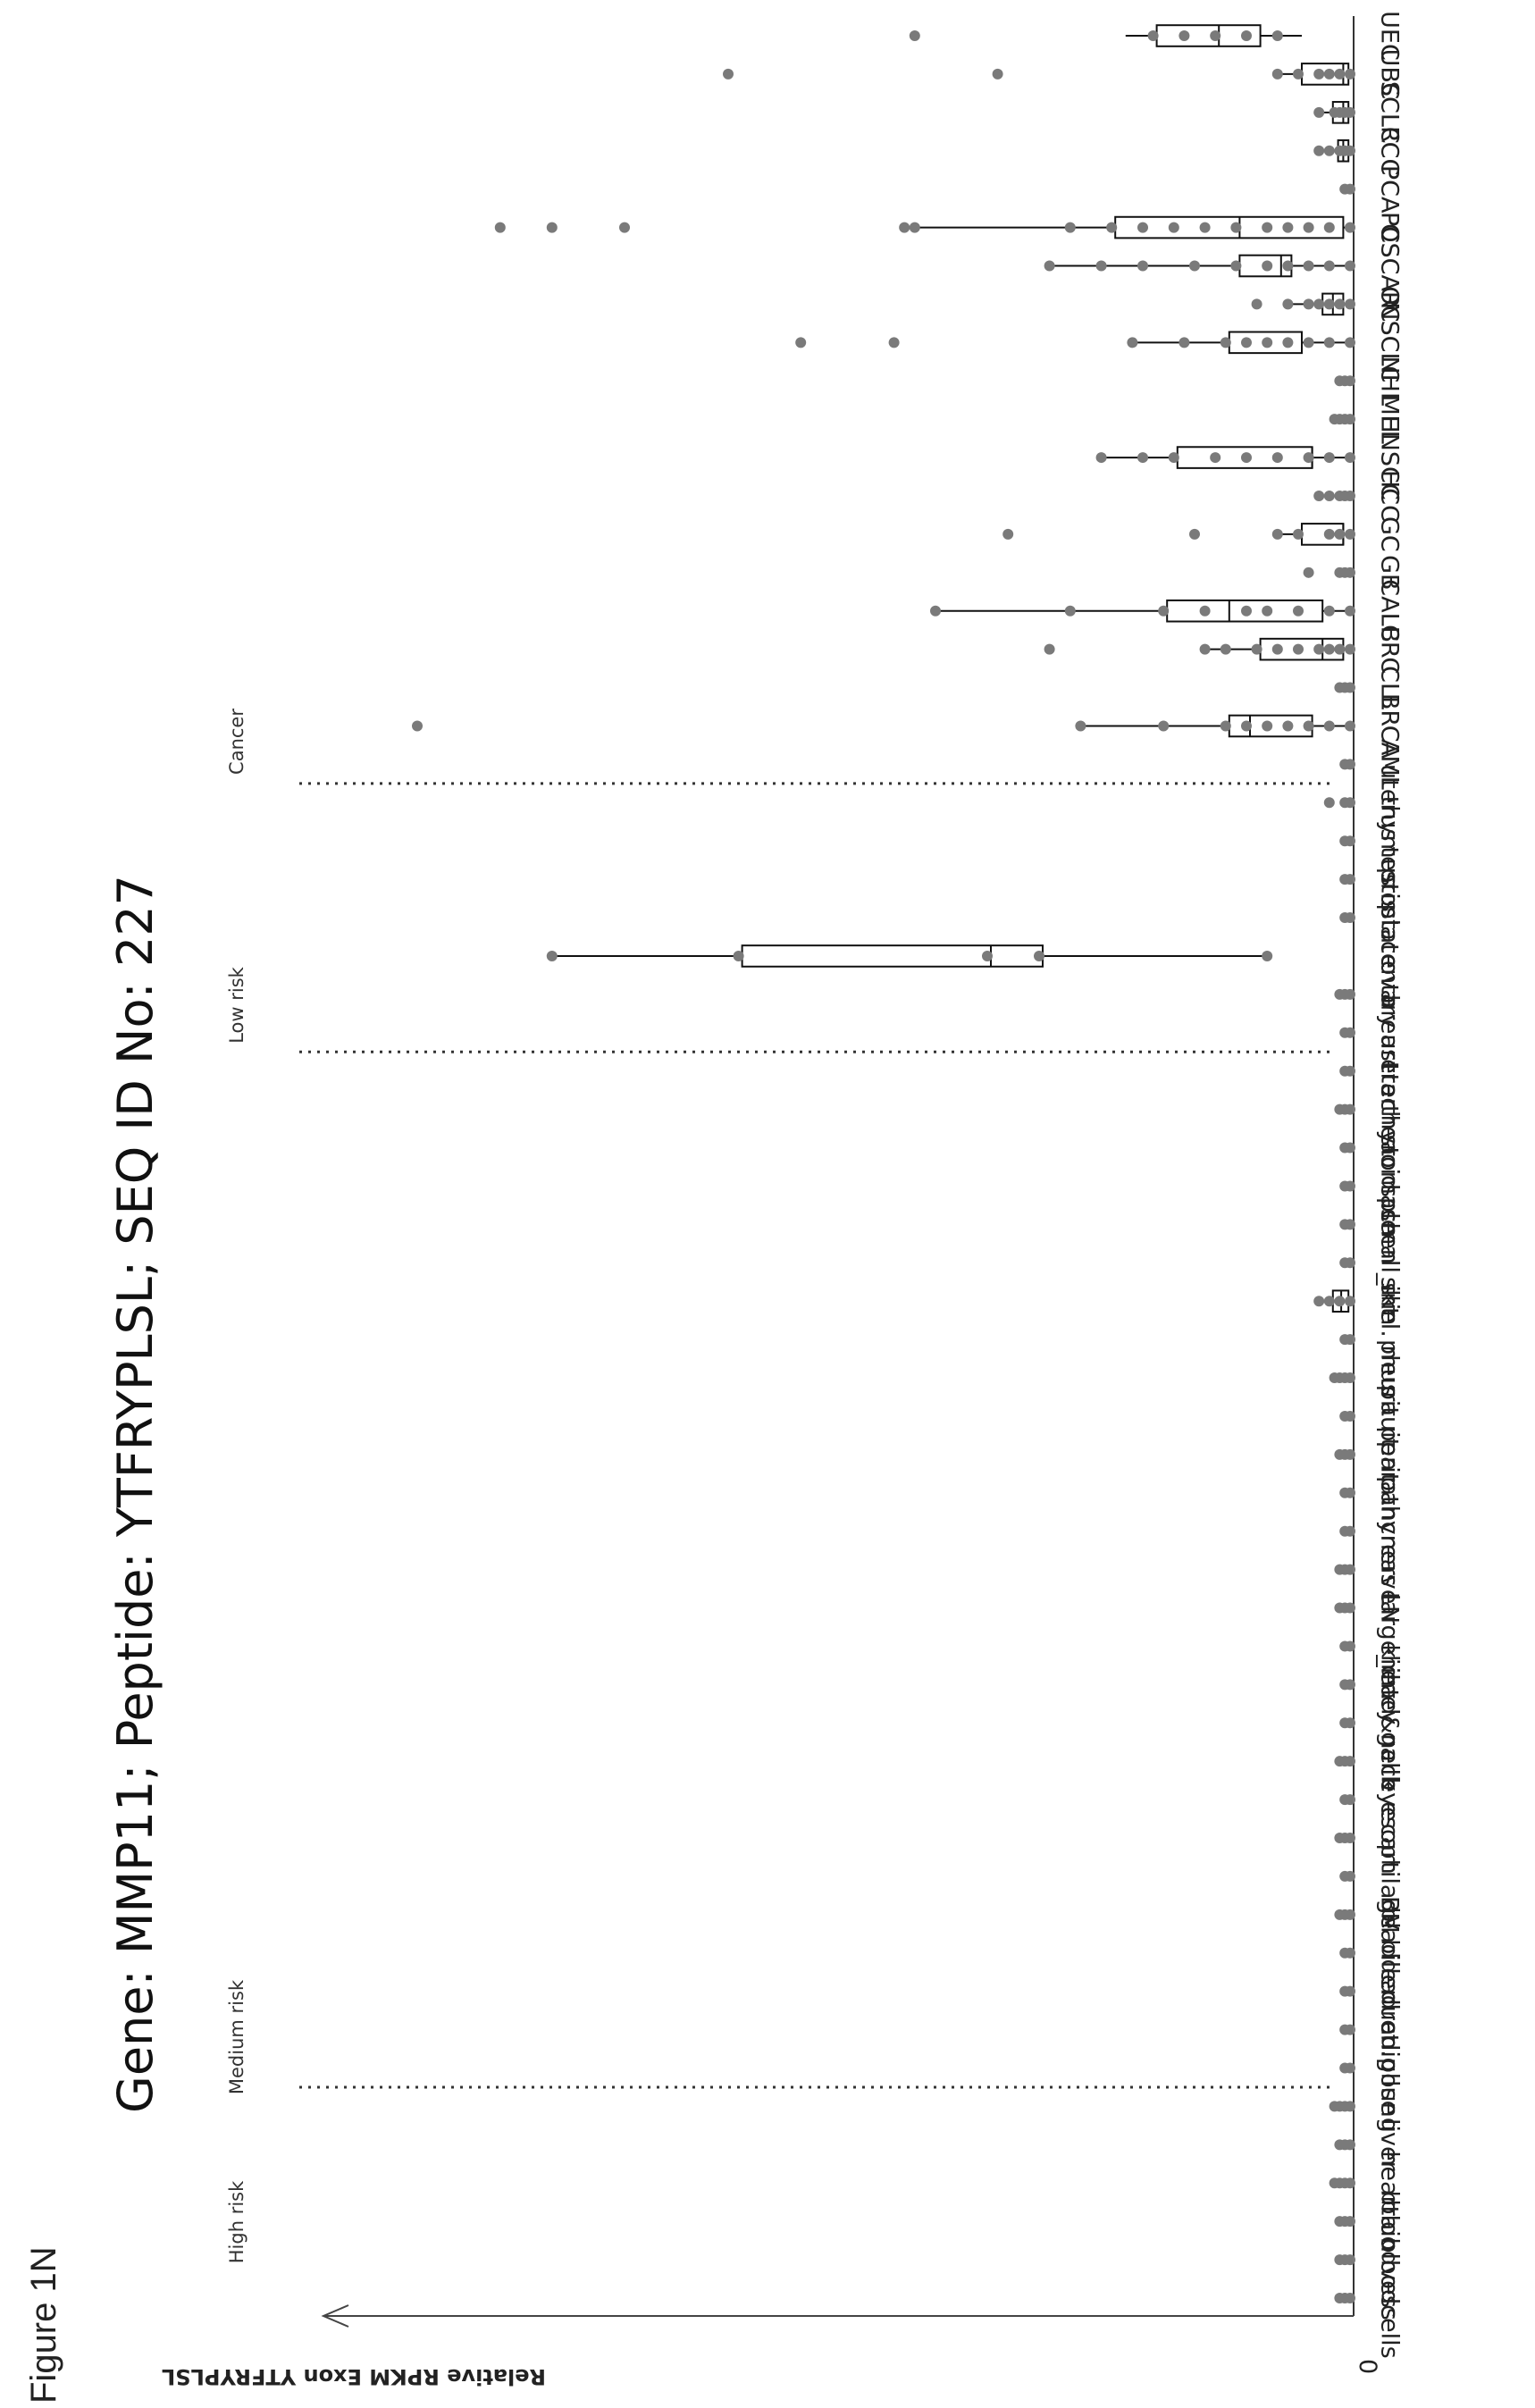 This screenshot has height=2408, width=1535. I want to click on category-tick-label: MEL, so click(1390, 418).